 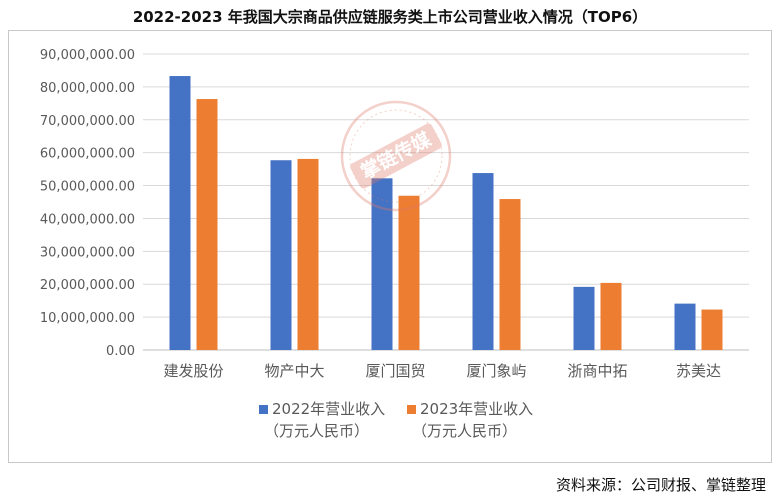 What do you see at coordinates (193, 371) in the screenshot?
I see `x-tick-label: 建发股份` at bounding box center [193, 371].